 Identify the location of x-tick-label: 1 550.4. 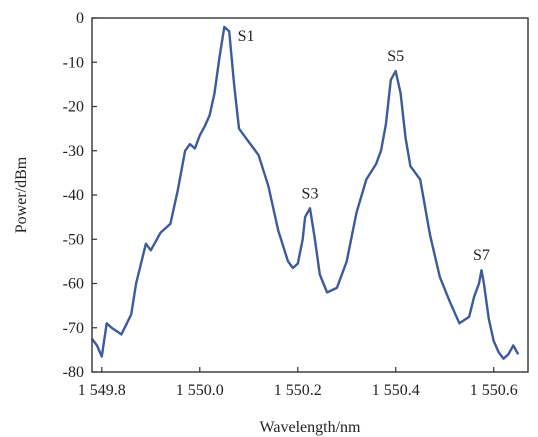
(396, 390).